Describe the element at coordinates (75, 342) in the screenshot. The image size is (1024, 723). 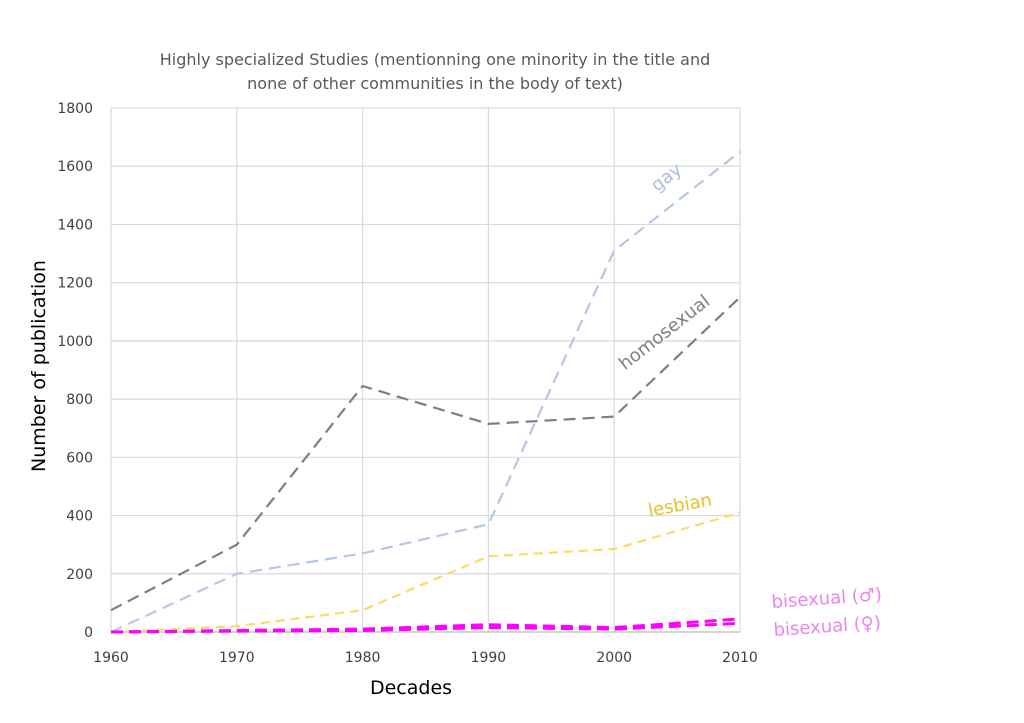
I see `y-tick-label: 1000` at that location.